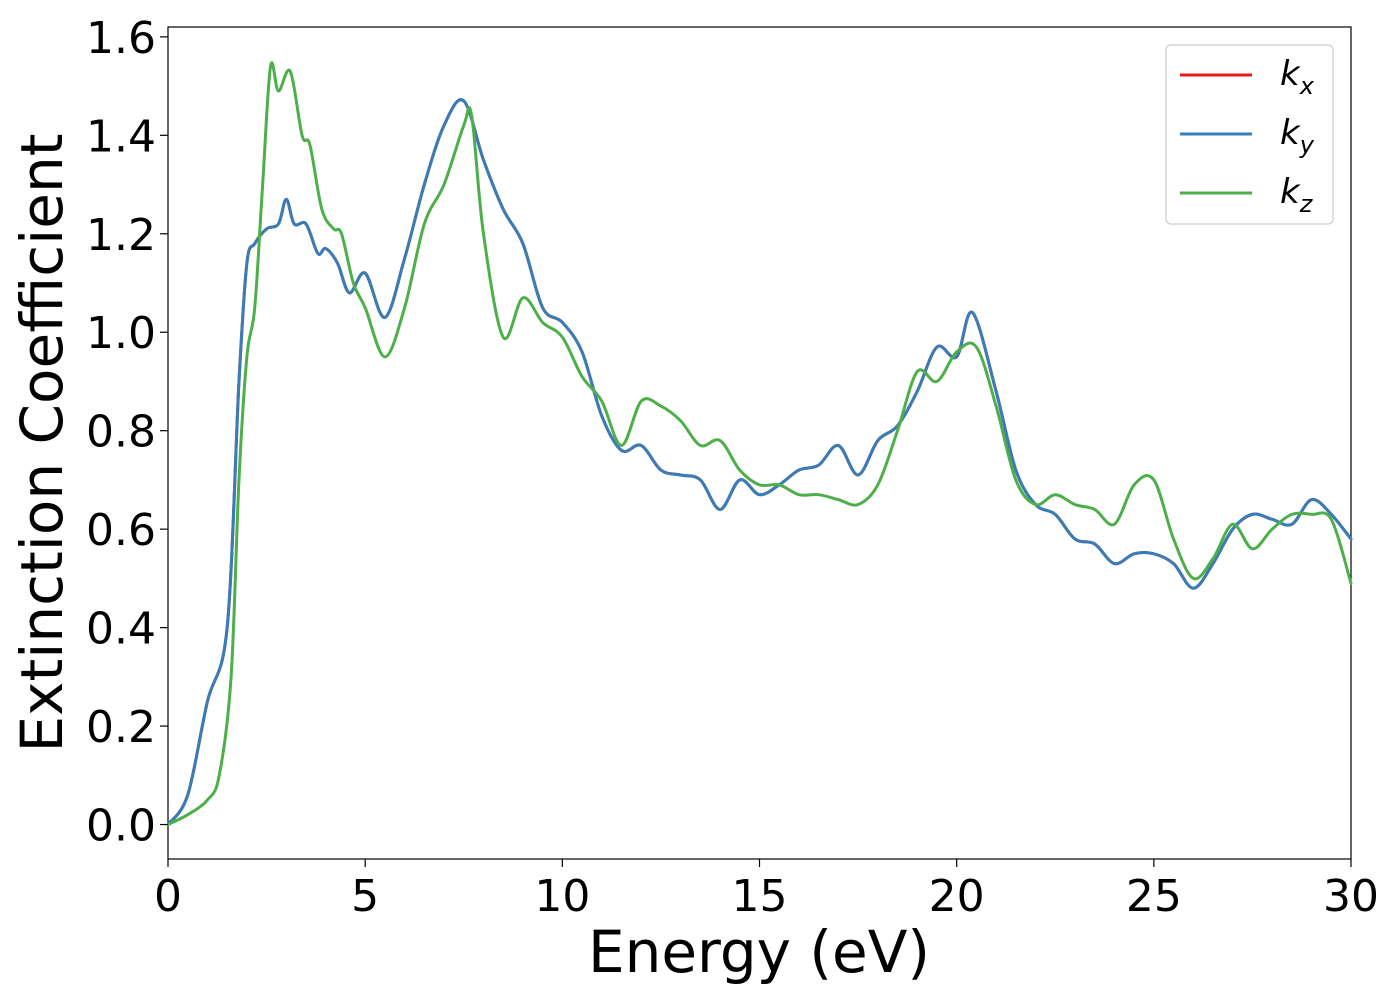  Describe the element at coordinates (42, 443) in the screenshot. I see `y-axis-label: Extinction Coefficient` at that location.